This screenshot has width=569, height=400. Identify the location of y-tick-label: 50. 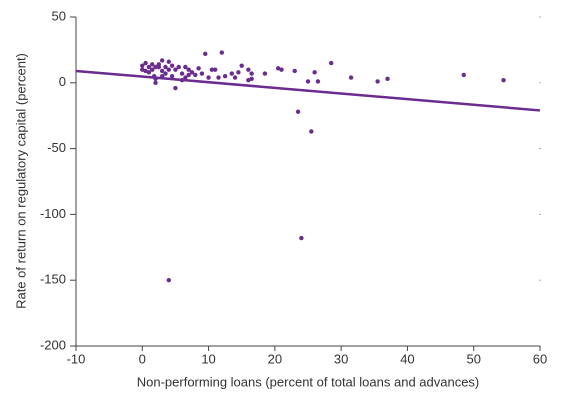
(59, 15).